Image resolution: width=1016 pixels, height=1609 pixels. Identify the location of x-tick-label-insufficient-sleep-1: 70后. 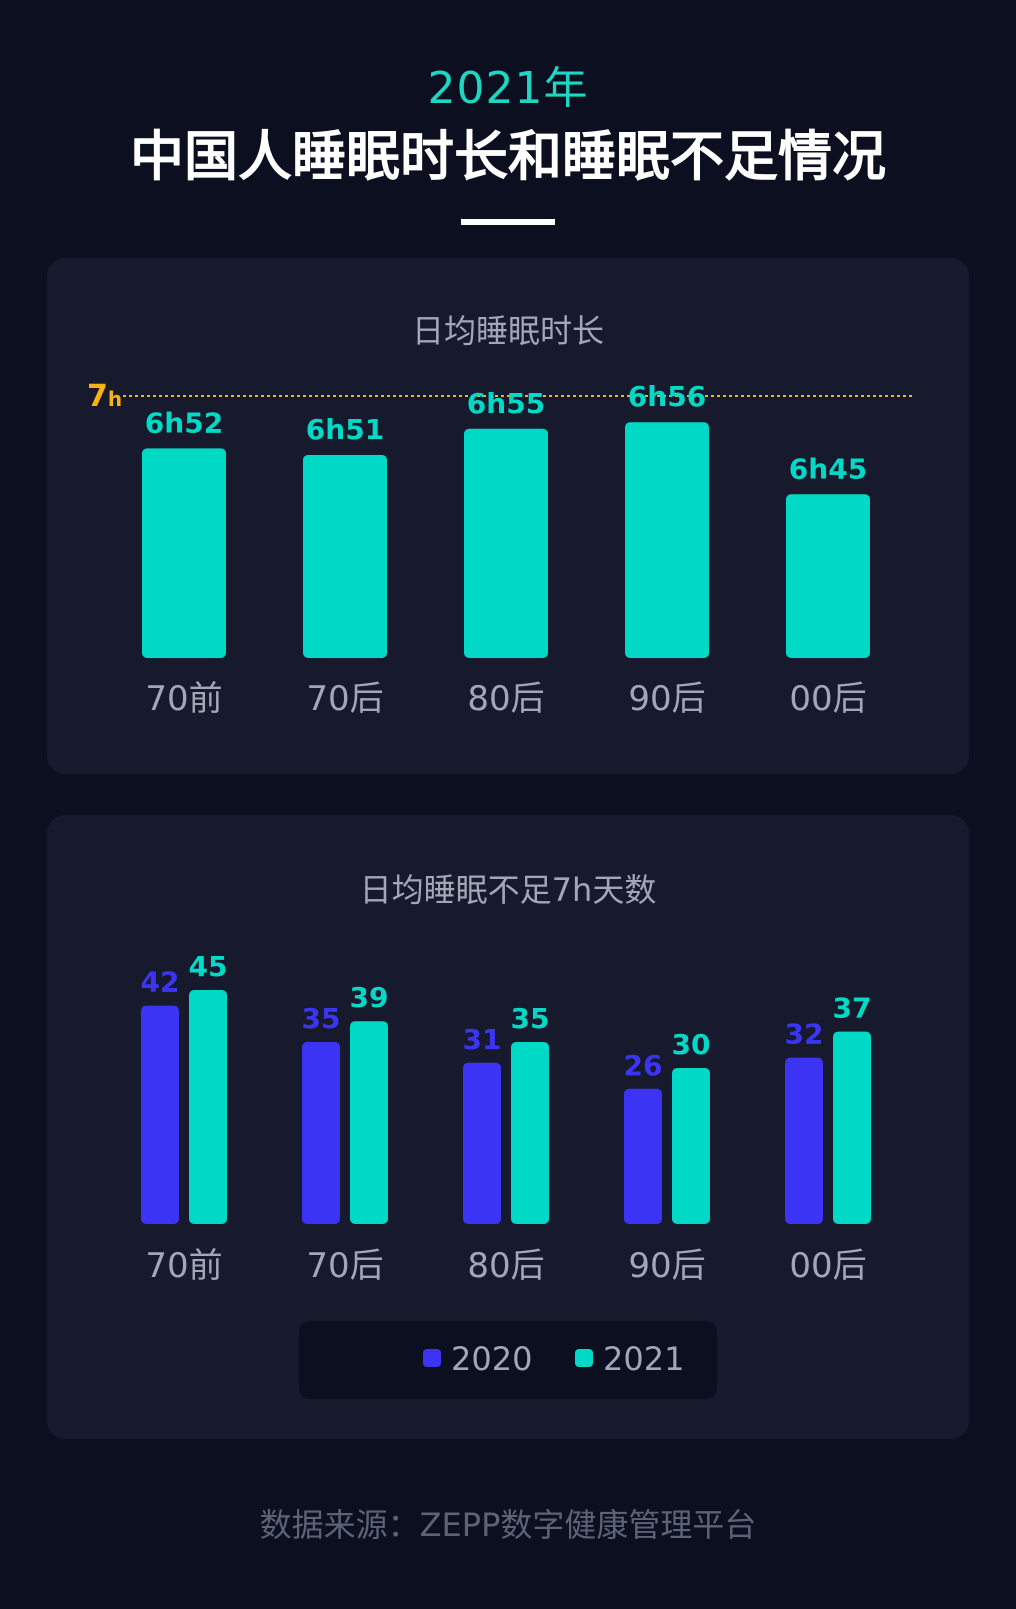
(344, 1266).